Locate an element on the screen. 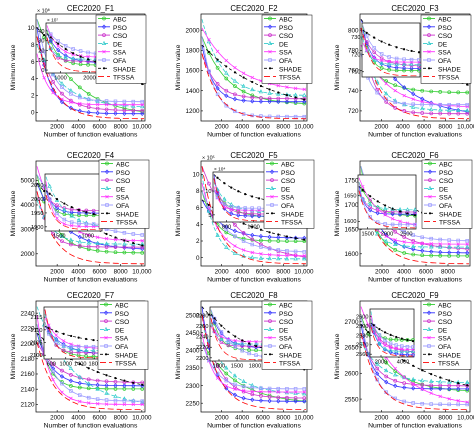 The width and height of the screenshot is (474, 436). axes-ytick-label: 2700 is located at coordinates (351, 322).